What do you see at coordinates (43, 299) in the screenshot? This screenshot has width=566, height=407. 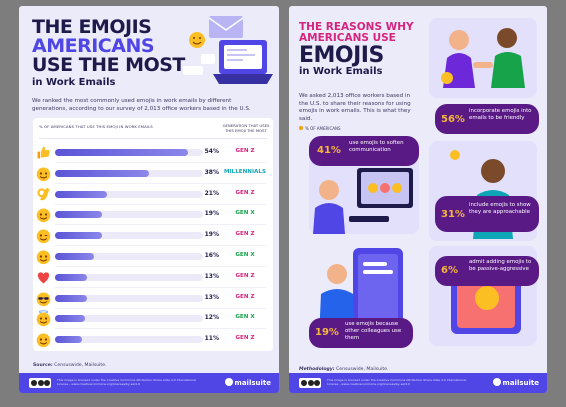 I see `sunglasses-face-emoji-icon` at bounding box center [43, 299].